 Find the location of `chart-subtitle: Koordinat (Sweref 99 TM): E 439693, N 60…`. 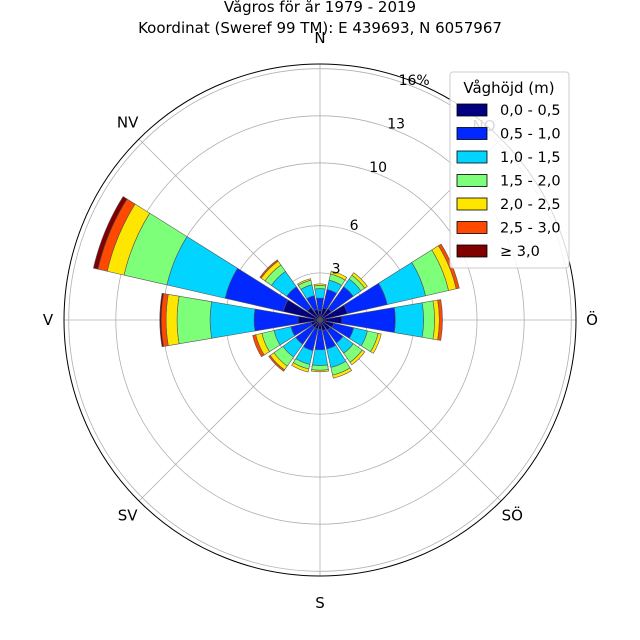

chart-subtitle: Koordinat (Sweref 99 TM): E 439693, N 60… is located at coordinates (320, 28).